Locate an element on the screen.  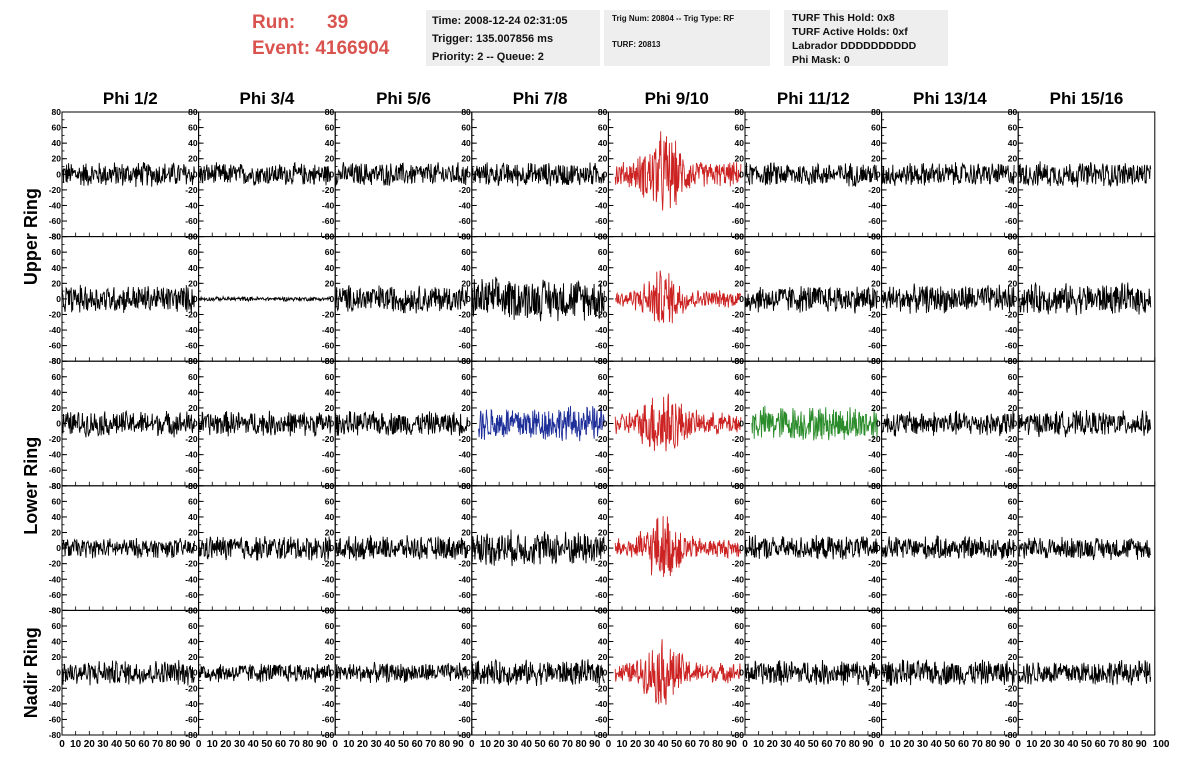
x-tick-label: 50 is located at coordinates (1087, 744).